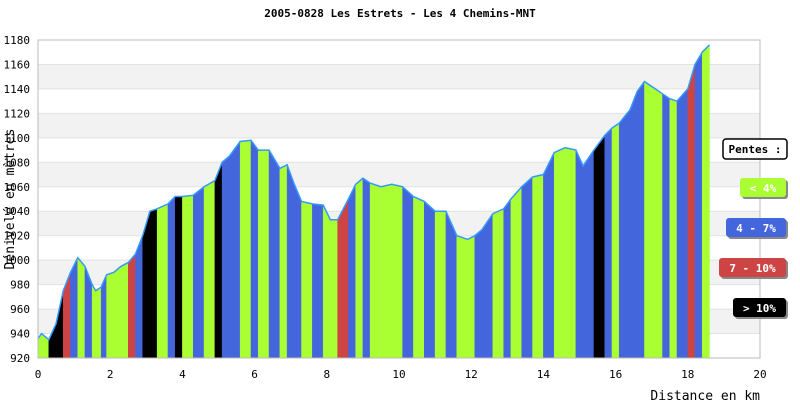  I want to click on y-tick-label: 1080, so click(17, 162).